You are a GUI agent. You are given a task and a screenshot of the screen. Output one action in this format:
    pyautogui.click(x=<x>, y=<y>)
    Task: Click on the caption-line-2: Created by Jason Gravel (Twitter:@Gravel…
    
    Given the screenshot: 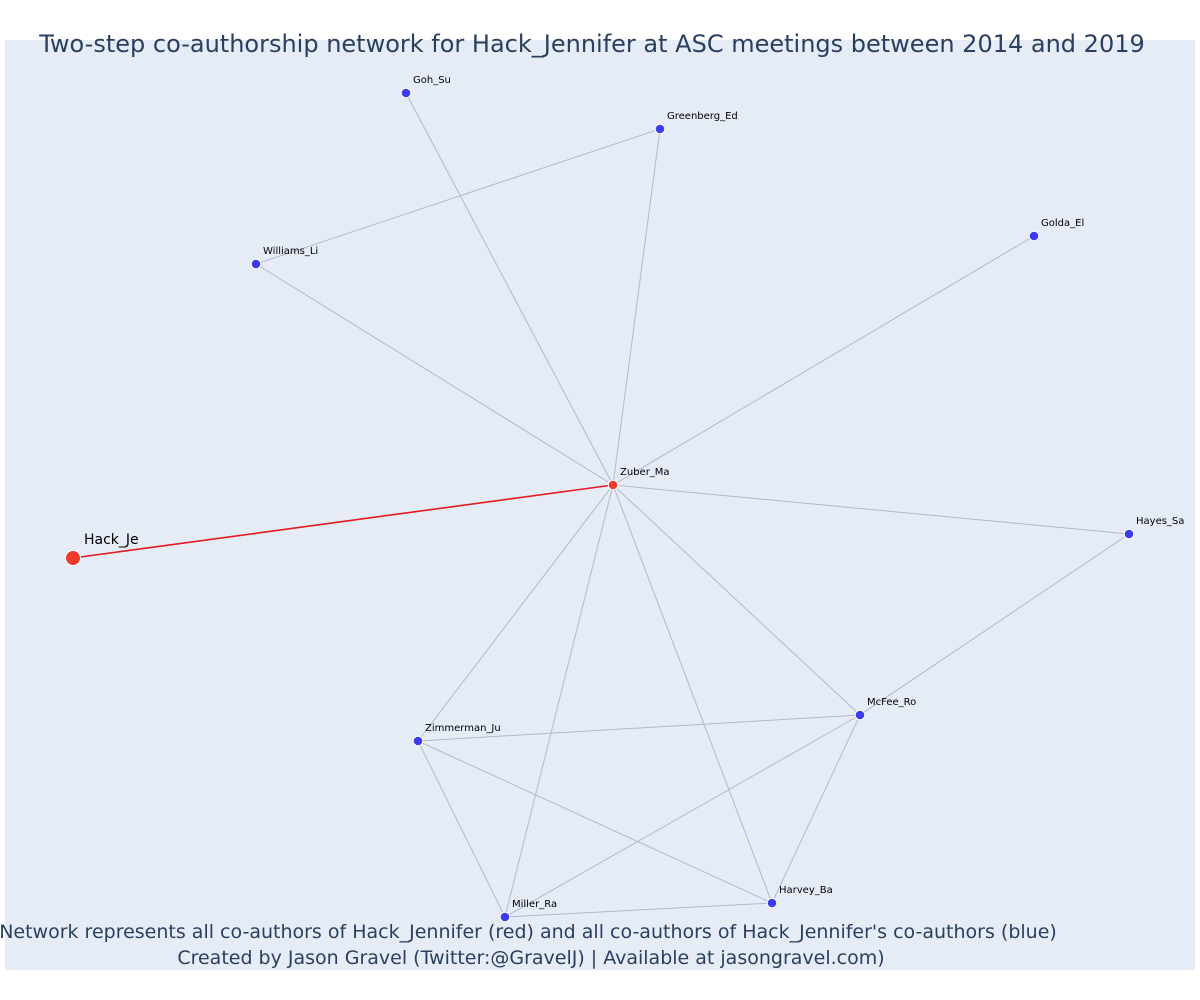 What is the action you would take?
    pyautogui.click(x=530, y=958)
    